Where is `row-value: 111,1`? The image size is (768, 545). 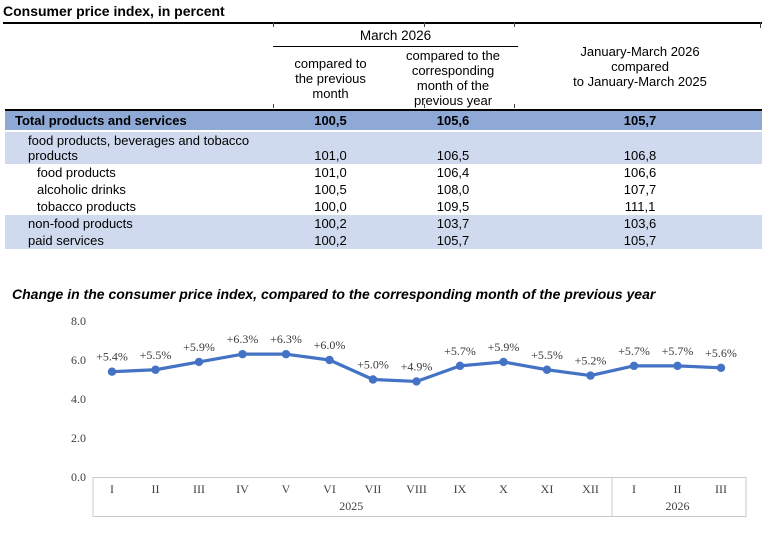 row-value: 111,1 is located at coordinates (640, 206).